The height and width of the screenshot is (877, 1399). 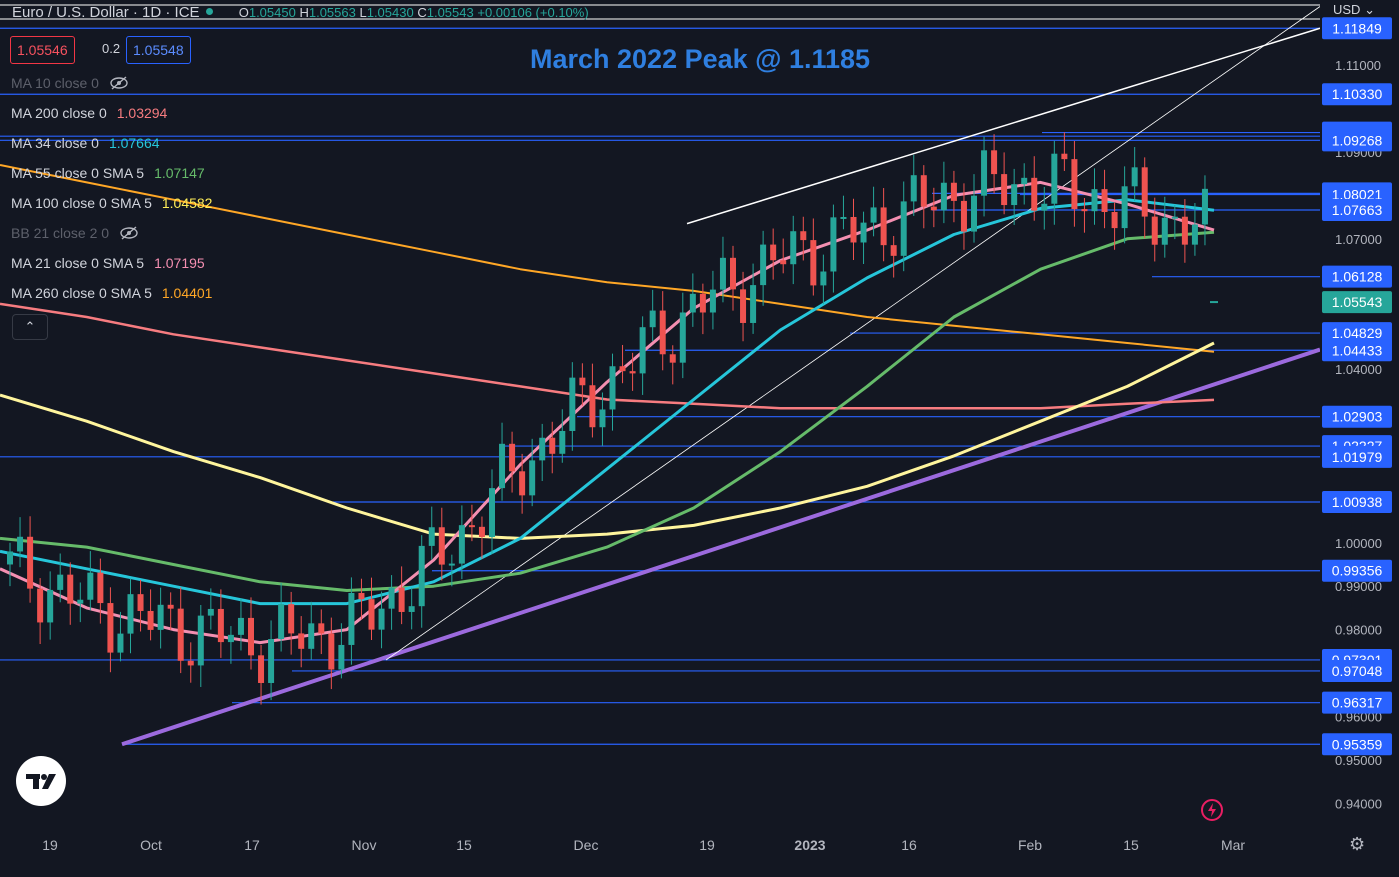 What do you see at coordinates (586, 845) in the screenshot?
I see `x-tick-label: Dec` at bounding box center [586, 845].